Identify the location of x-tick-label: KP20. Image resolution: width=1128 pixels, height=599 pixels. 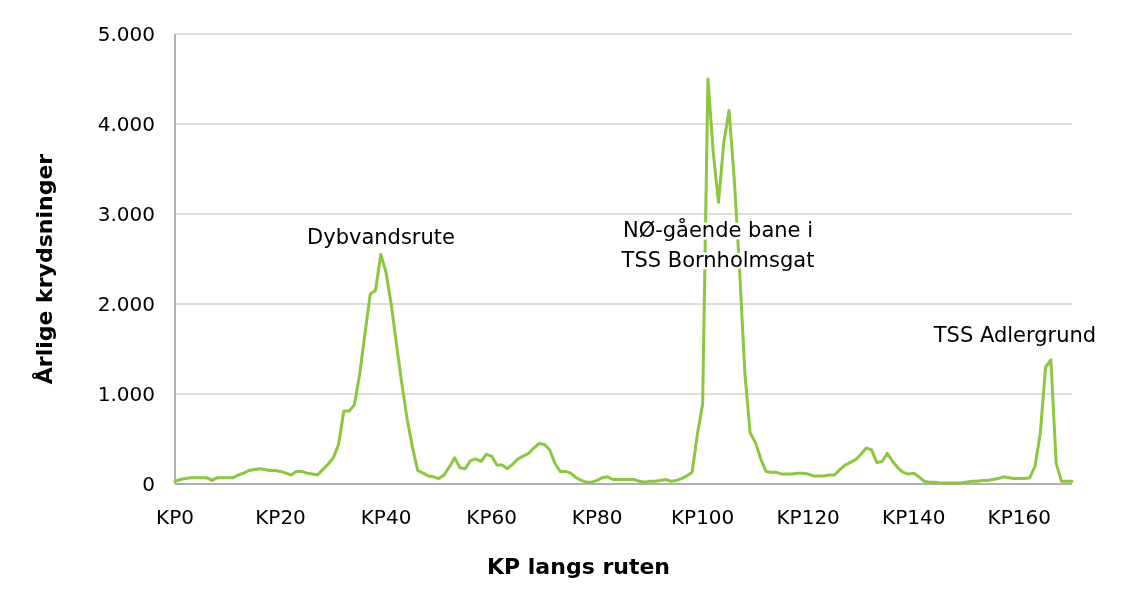
(280, 517).